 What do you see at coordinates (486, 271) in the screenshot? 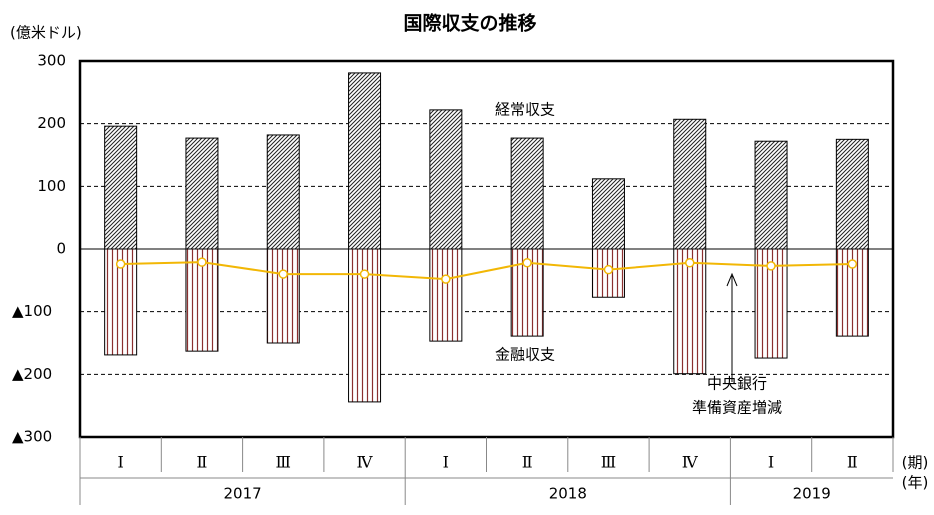
I see `line` at bounding box center [486, 271].